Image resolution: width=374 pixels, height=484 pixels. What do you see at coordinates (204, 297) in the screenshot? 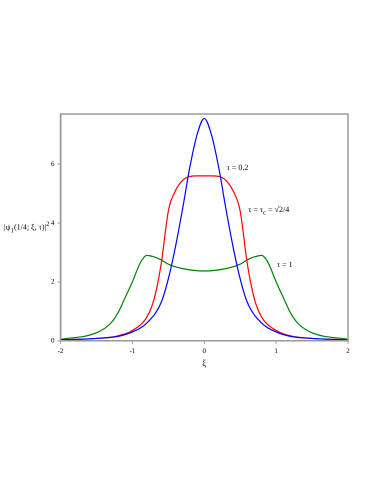
I see `line-series` at bounding box center [204, 297].